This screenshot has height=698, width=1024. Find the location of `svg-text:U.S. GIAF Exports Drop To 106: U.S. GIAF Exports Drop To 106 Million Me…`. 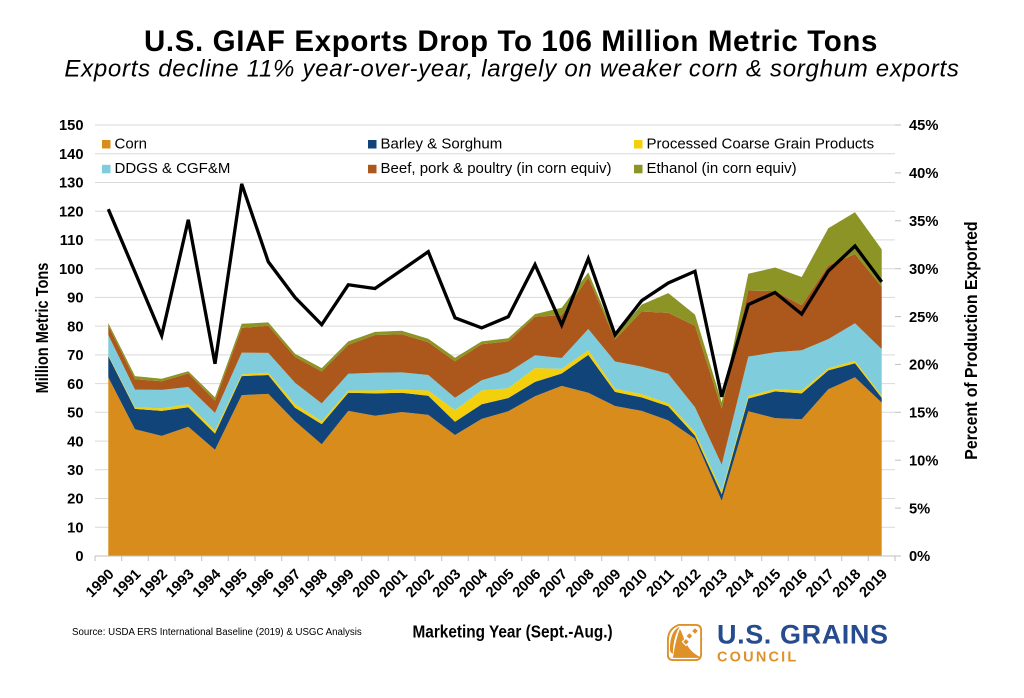

svg-text:U.S. GIAF Exports Drop To 106: U.S. GIAF Exports Drop To 106 Million Me… is located at coordinates (511, 41).